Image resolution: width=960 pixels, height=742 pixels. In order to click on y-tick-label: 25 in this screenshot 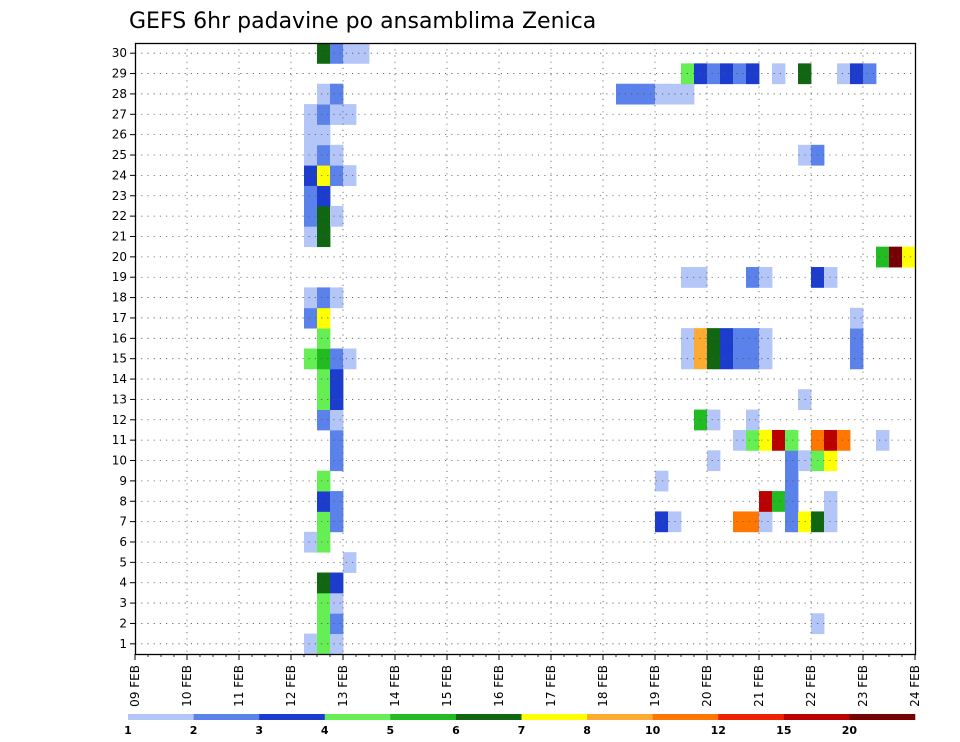, I will do `click(119, 155)`.